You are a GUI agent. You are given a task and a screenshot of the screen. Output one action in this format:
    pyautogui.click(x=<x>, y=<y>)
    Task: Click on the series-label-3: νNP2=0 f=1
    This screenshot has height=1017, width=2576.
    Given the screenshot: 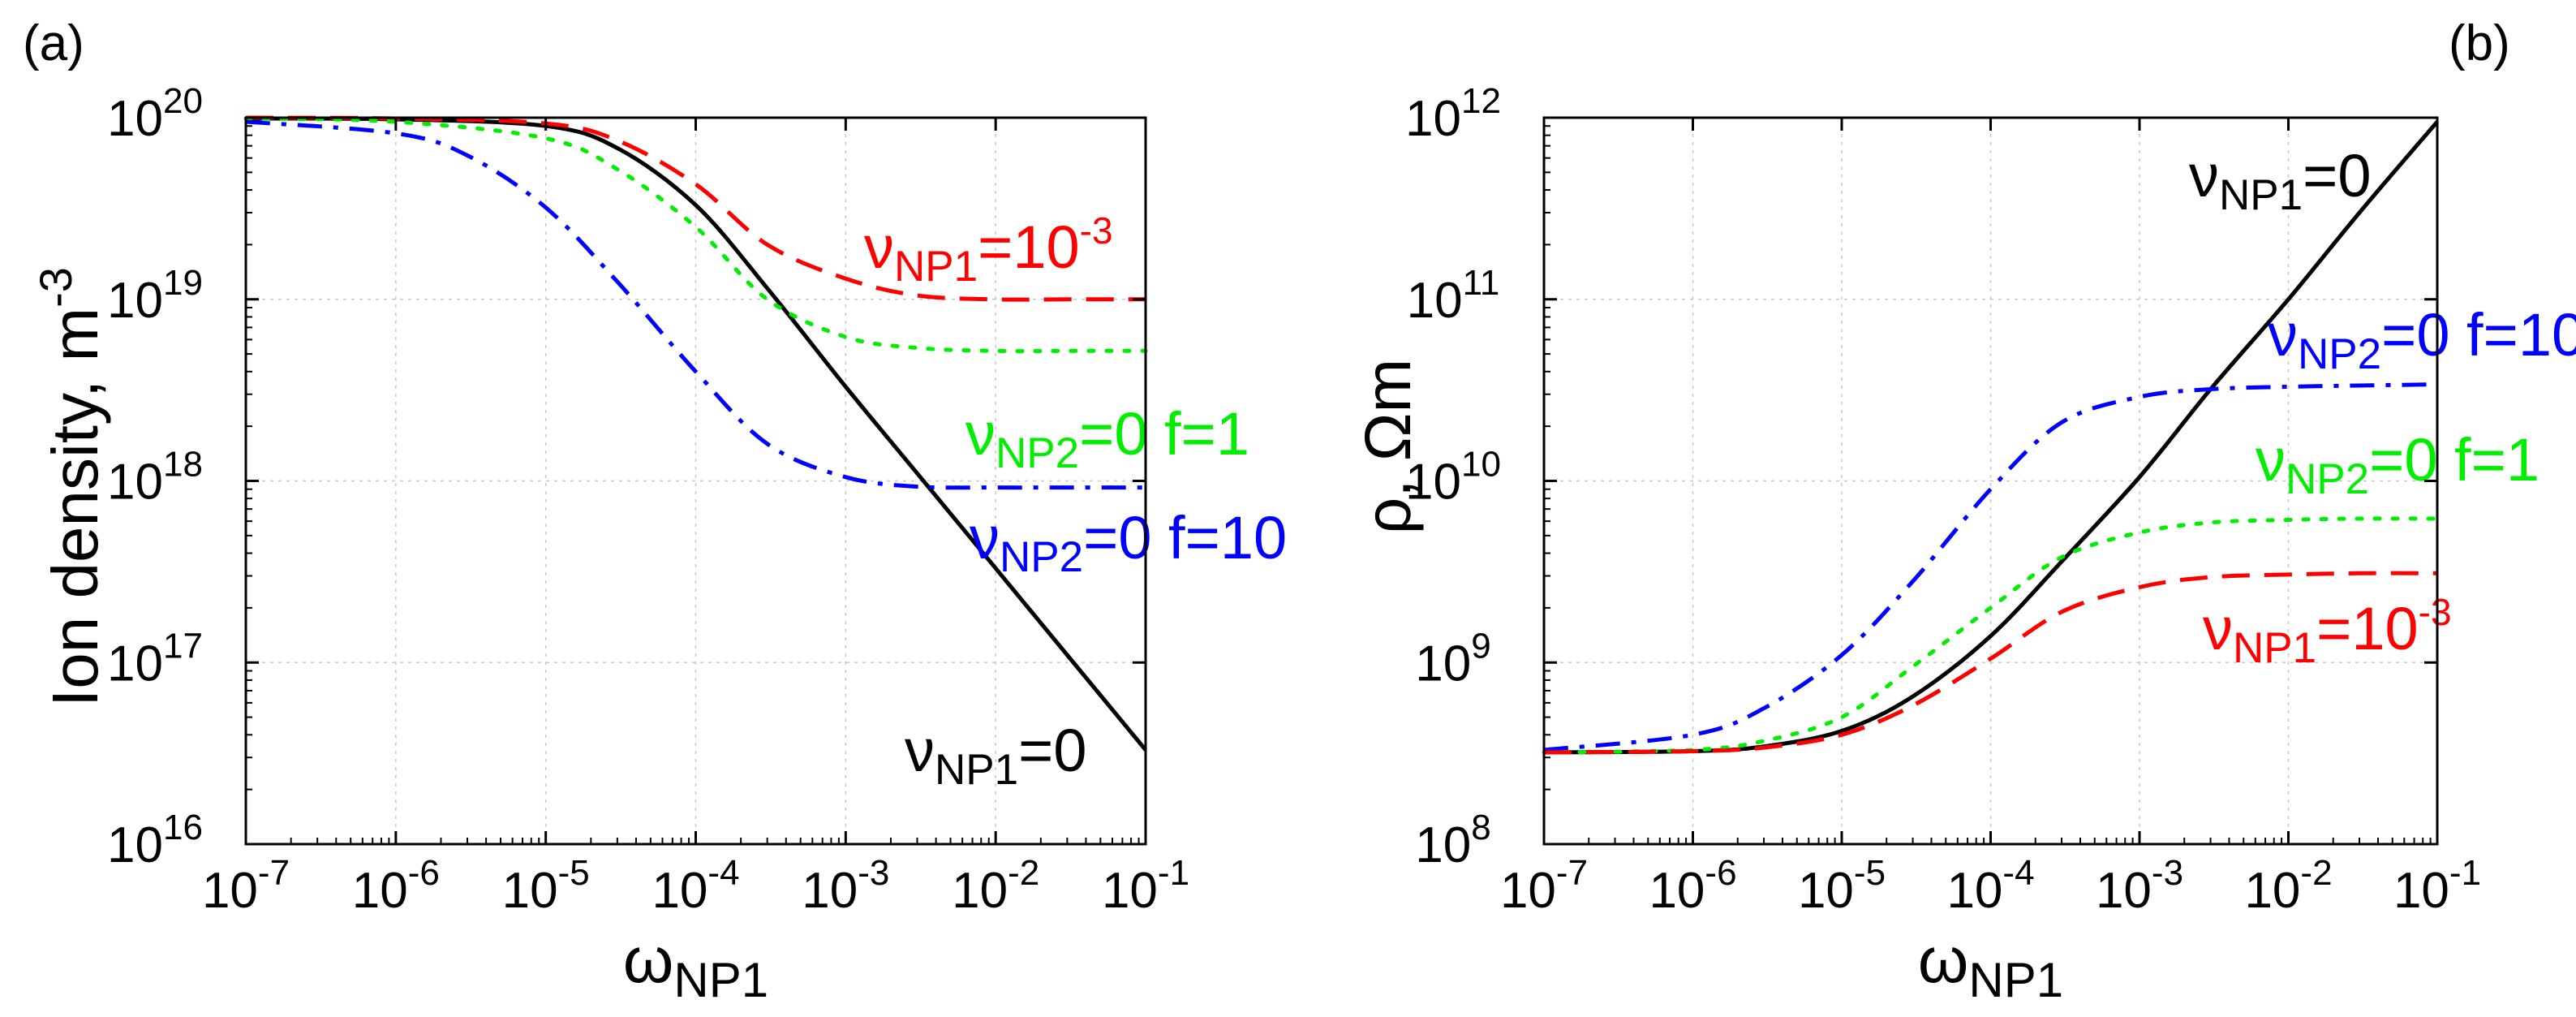 What is the action you would take?
    pyautogui.click(x=1107, y=438)
    